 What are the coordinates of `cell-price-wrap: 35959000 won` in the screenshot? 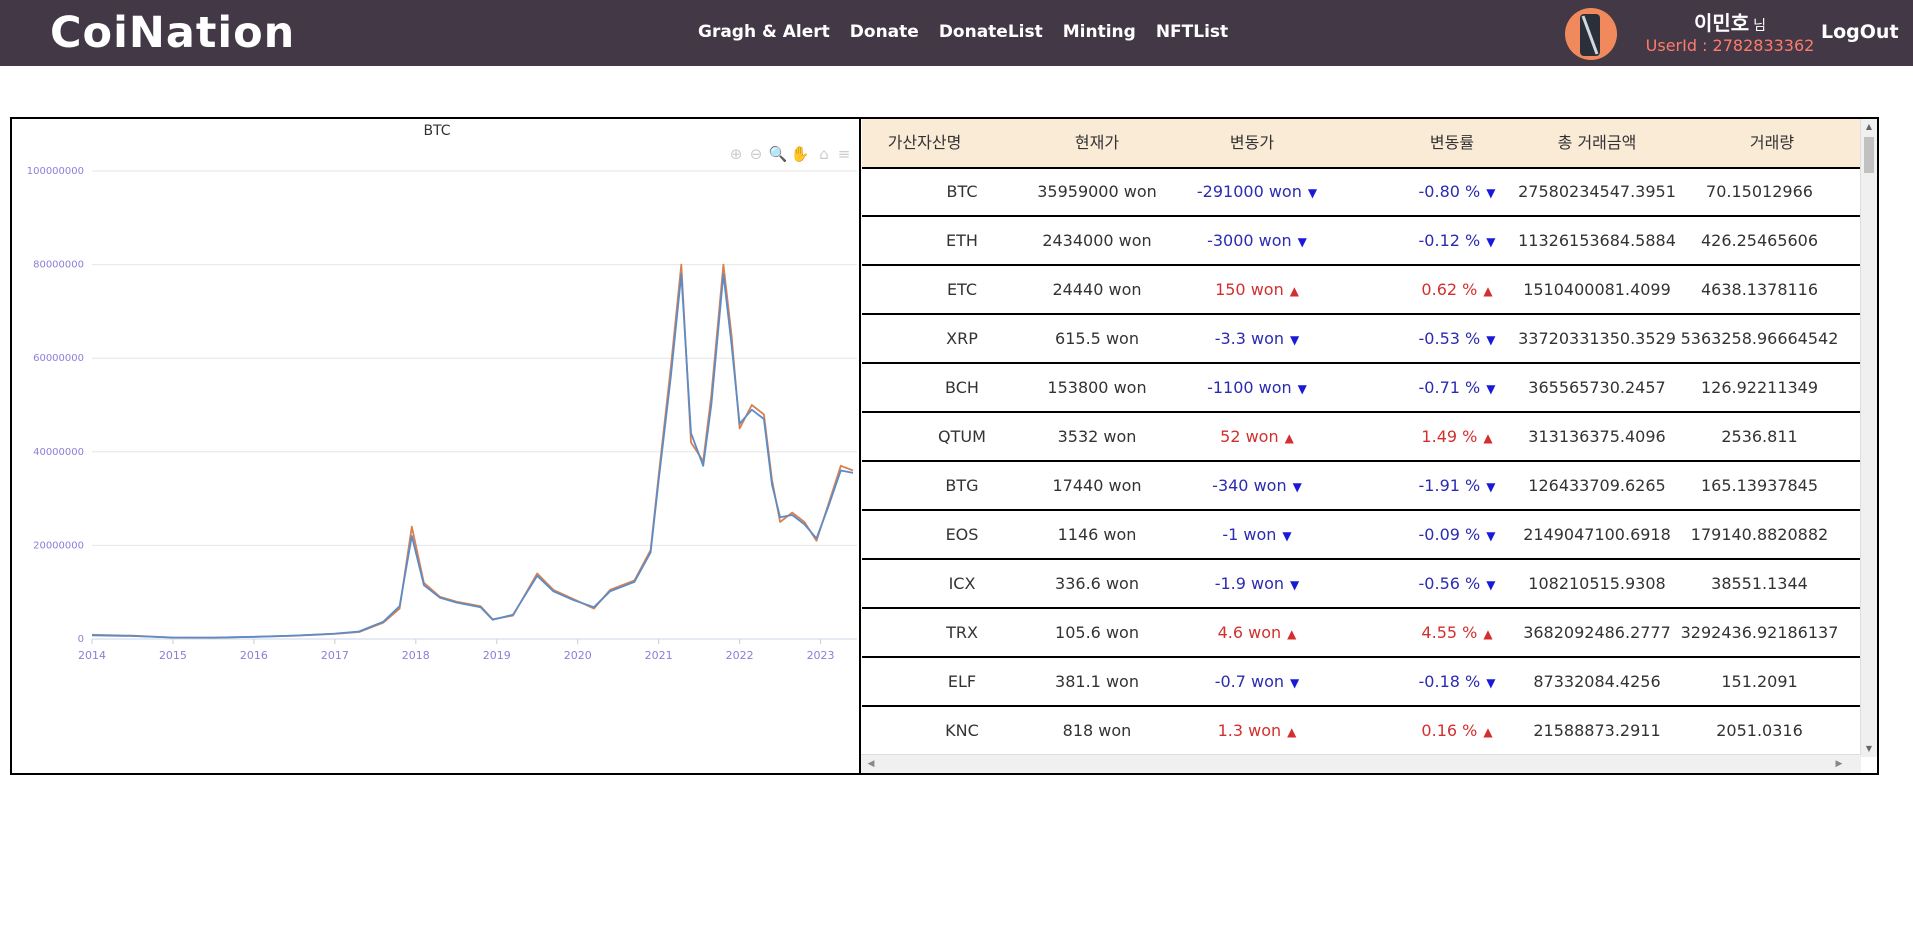 It's located at (1097, 191).